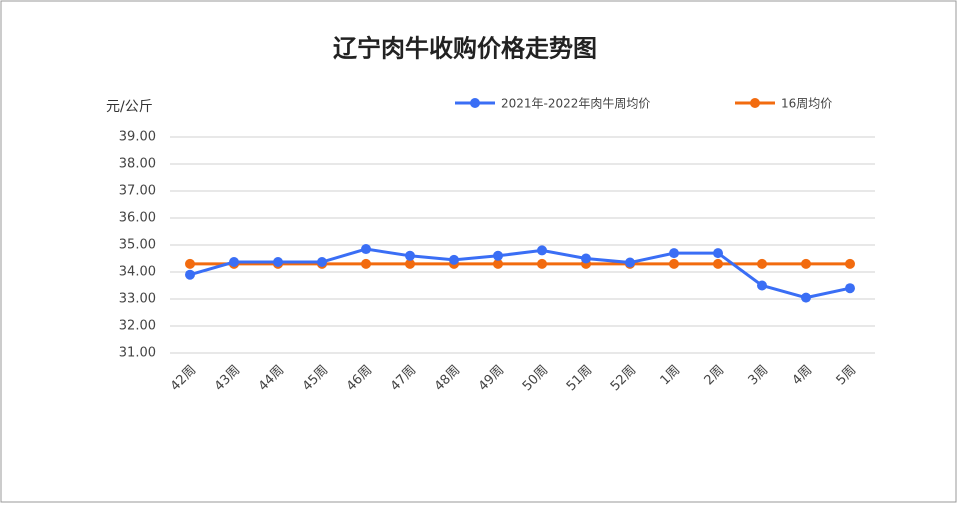 This screenshot has height=505, width=959. I want to click on y-tick-label: 32.00, so click(137, 326).